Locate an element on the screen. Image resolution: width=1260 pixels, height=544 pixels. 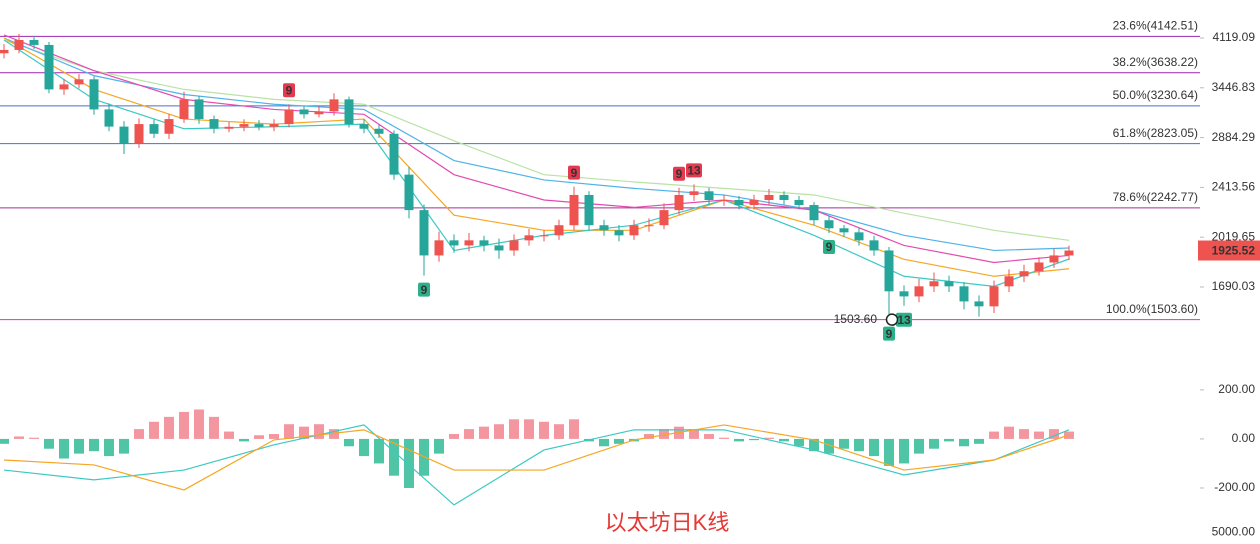
low-marker is located at coordinates (892, 319).